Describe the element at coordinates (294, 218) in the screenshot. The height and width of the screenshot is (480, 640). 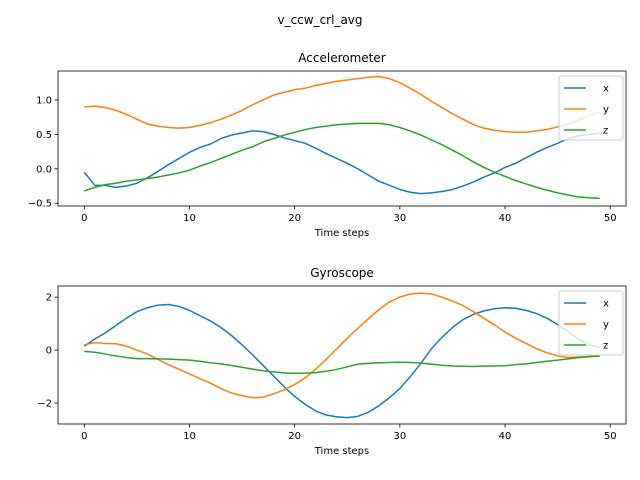
I see `accelerometer-xtick-label: 20` at that location.